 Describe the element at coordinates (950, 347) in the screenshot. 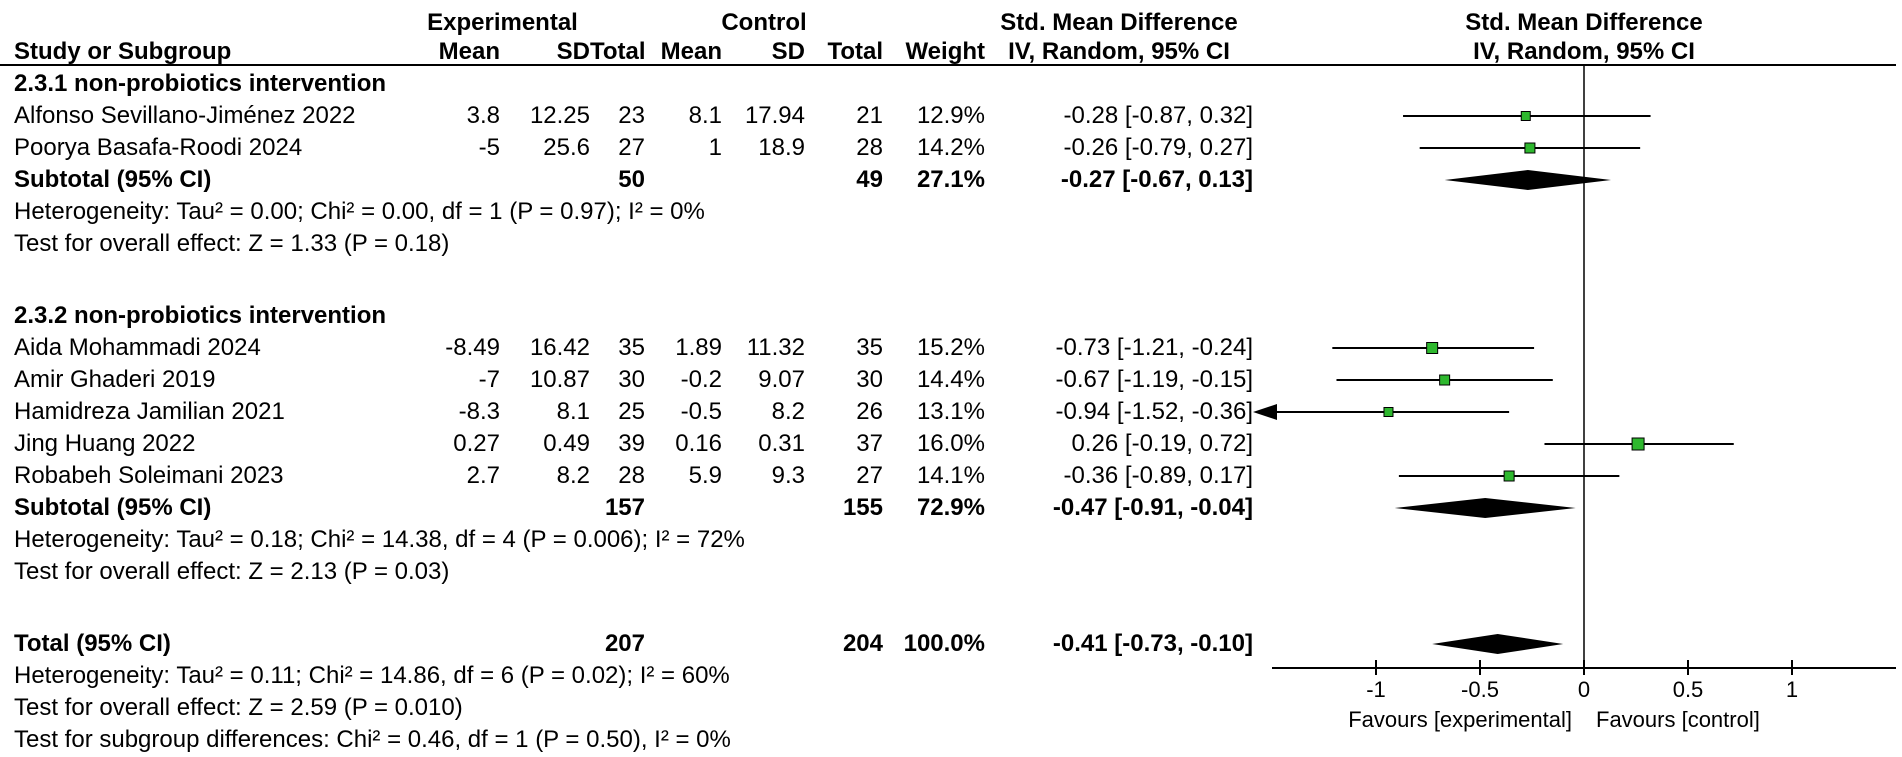

I see `study-weight: 15.2%` at that location.